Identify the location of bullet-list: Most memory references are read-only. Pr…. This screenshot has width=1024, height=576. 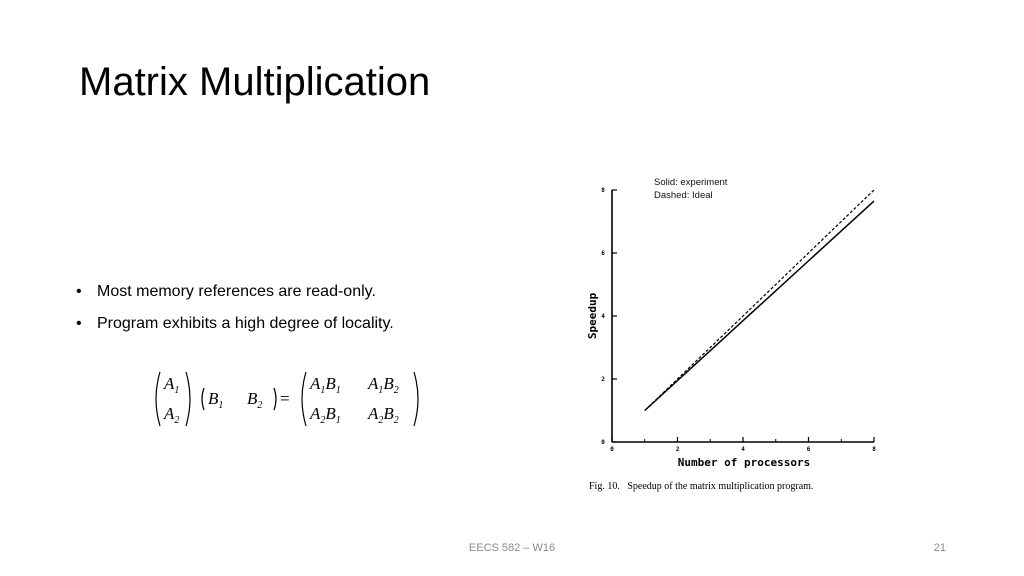
(235, 308).